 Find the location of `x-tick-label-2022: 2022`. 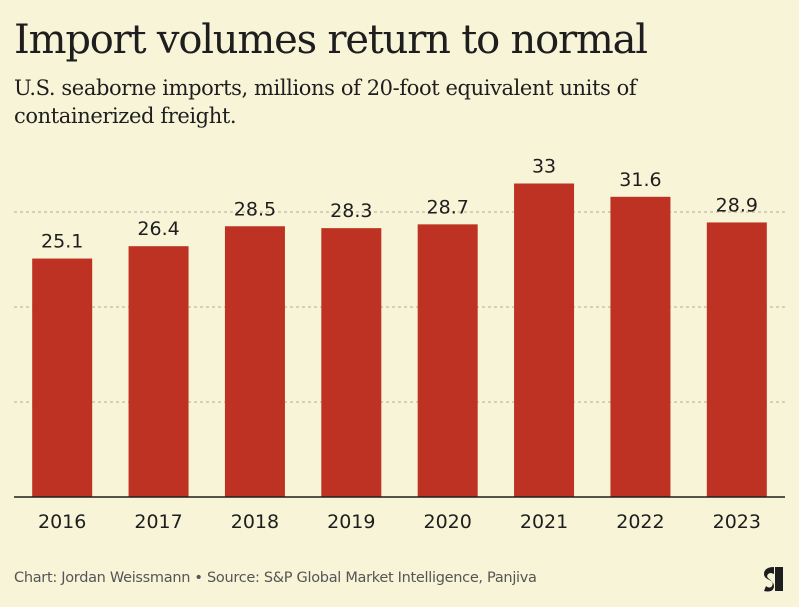

x-tick-label-2022: 2022 is located at coordinates (640, 522).